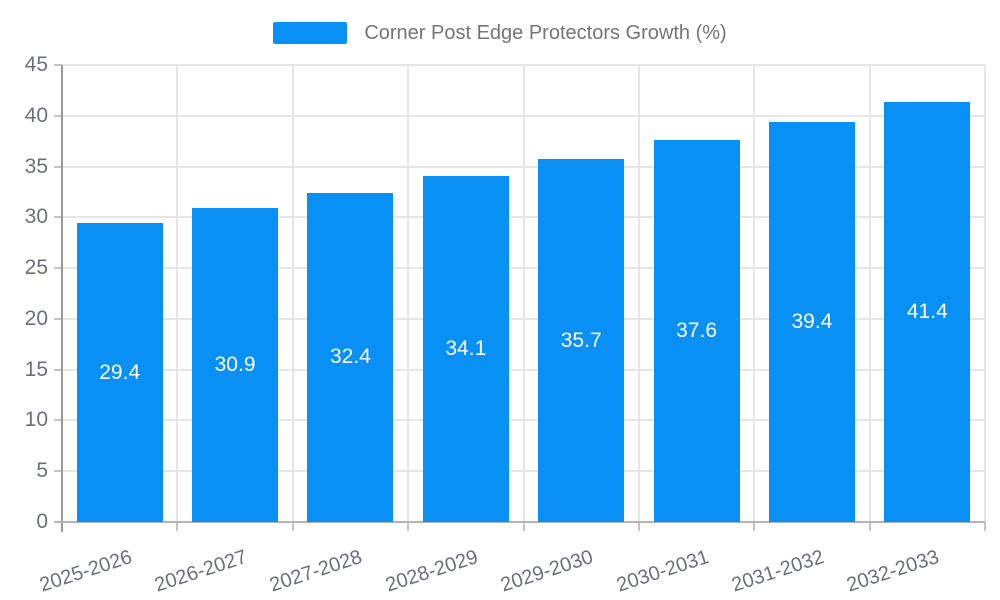  I want to click on y-axis-label: 35, so click(36, 166).